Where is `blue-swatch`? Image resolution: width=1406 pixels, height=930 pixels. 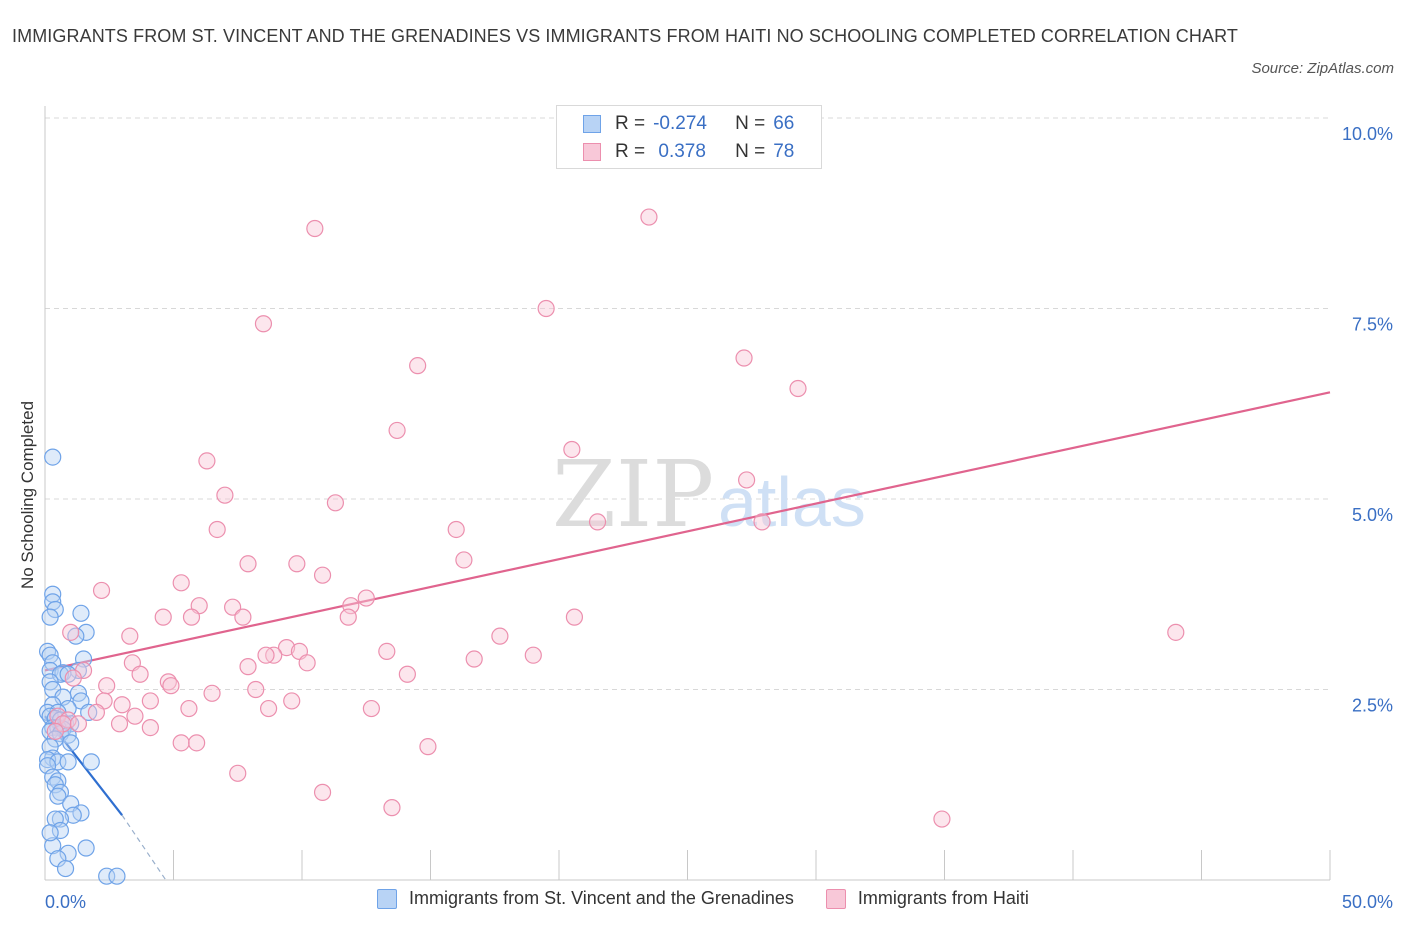
blue-swatch is located at coordinates (387, 898).